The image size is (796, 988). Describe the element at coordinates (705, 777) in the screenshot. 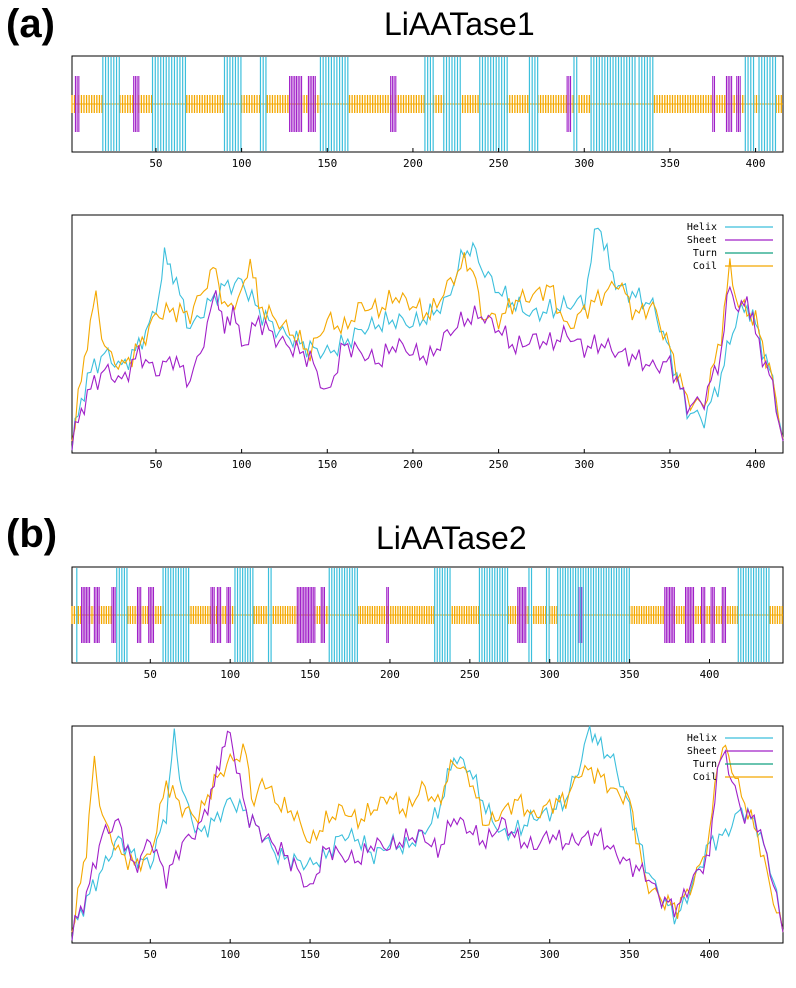

I see `legend-coil-label-1: Coil` at that location.